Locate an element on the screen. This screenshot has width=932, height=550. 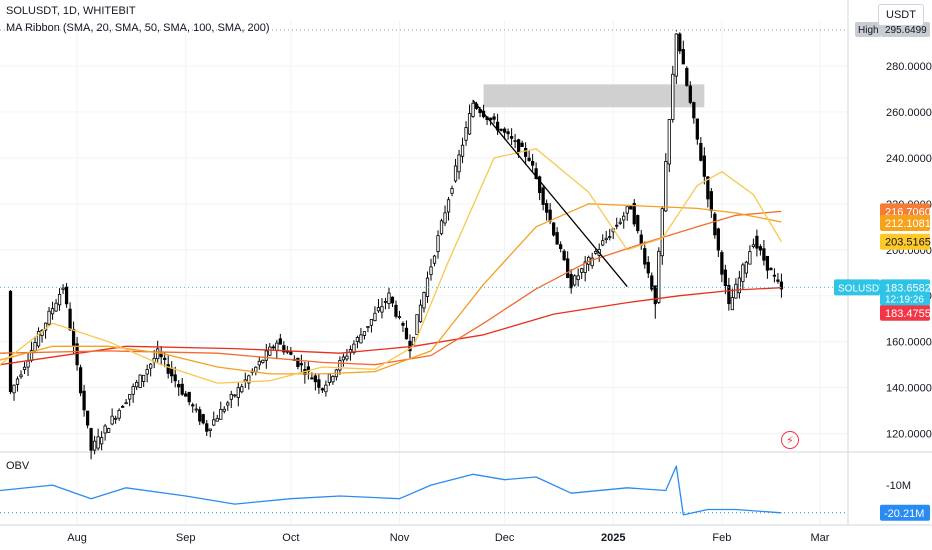
obv-tag-bg is located at coordinates (905, 512).